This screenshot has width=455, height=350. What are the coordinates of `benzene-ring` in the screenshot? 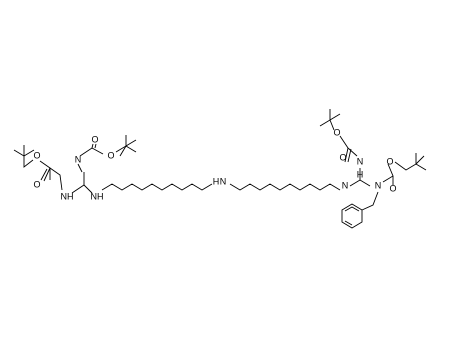 It's located at (352, 216).